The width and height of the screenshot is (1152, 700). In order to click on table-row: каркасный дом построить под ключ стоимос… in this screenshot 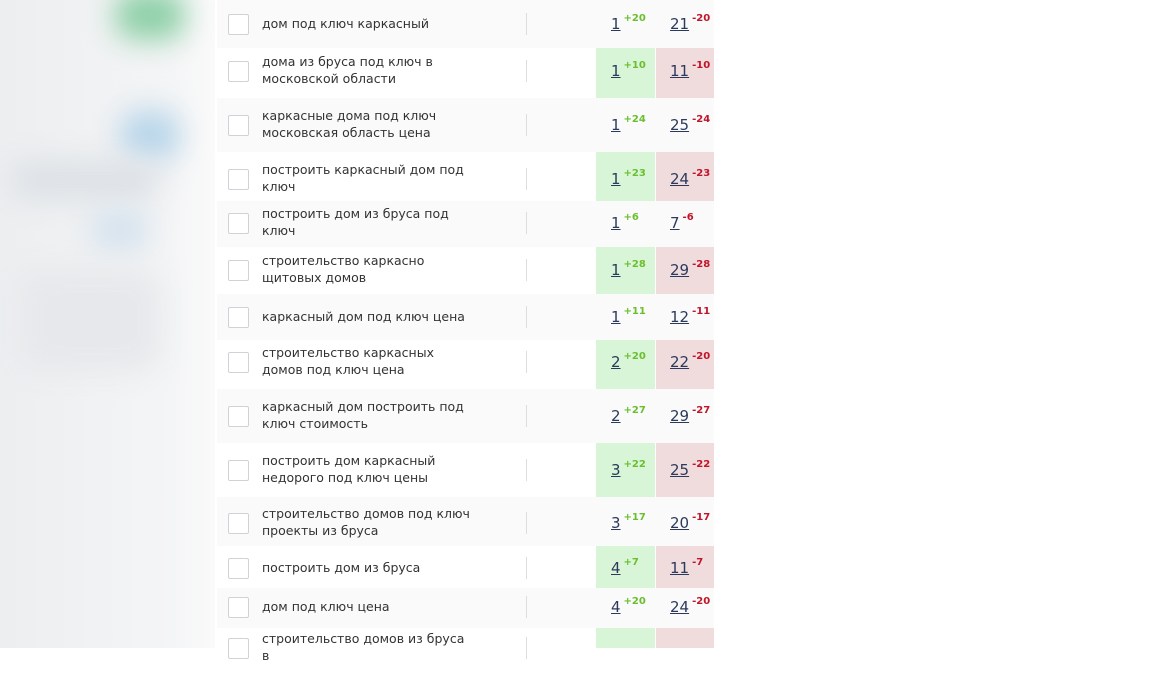, I will do `click(465, 416)`.